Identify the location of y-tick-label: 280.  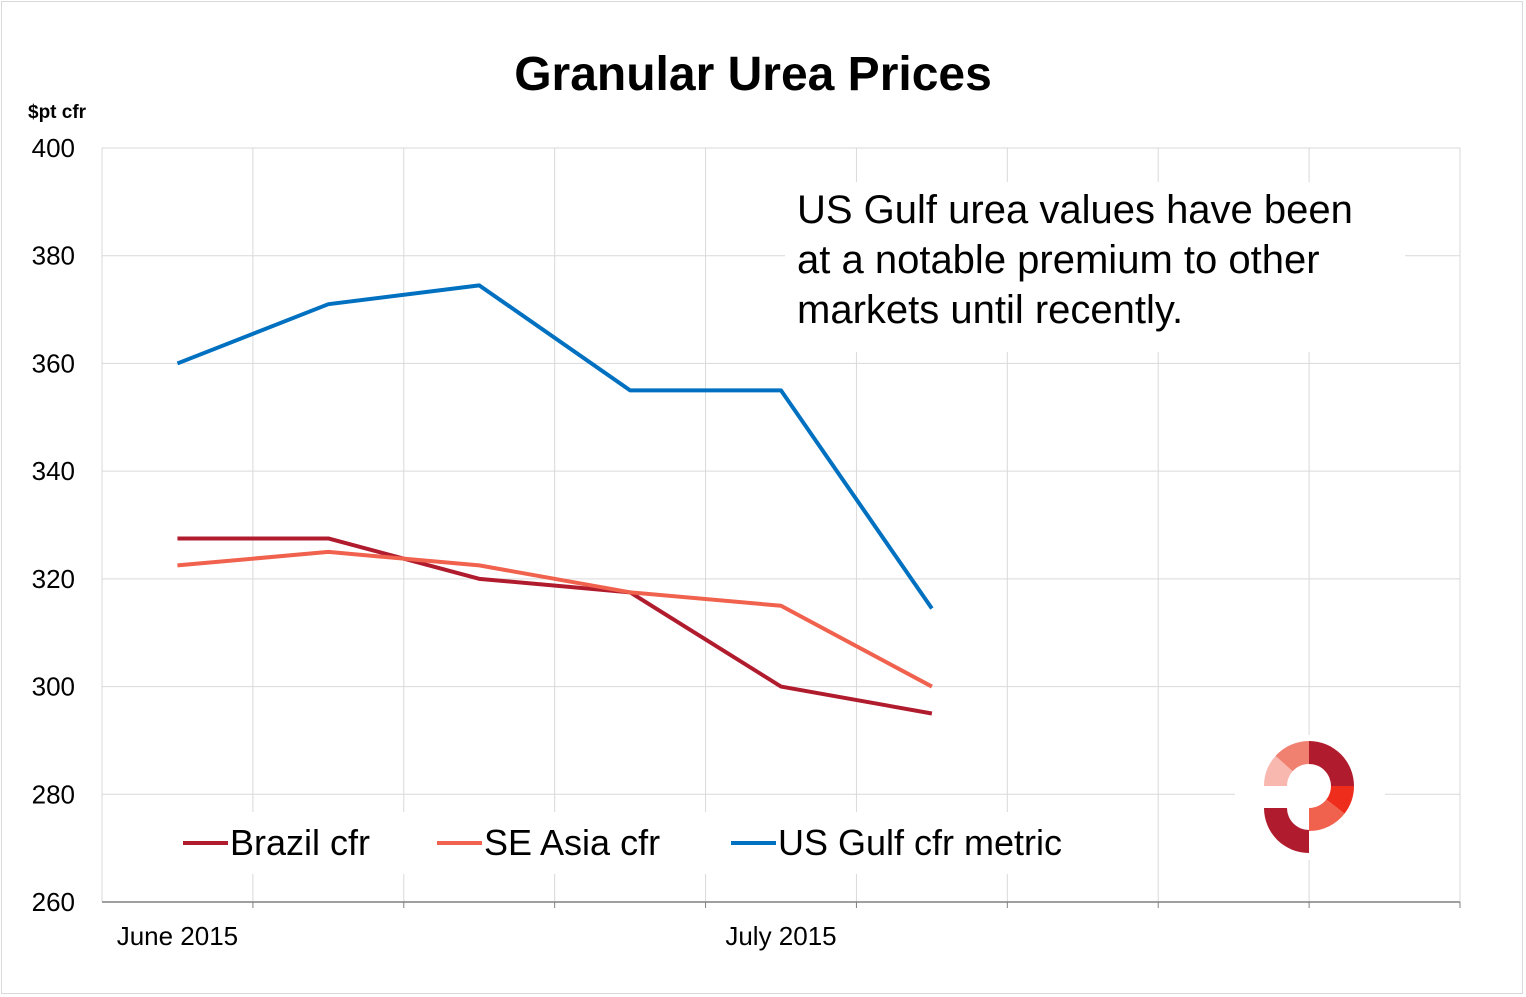
(53, 794).